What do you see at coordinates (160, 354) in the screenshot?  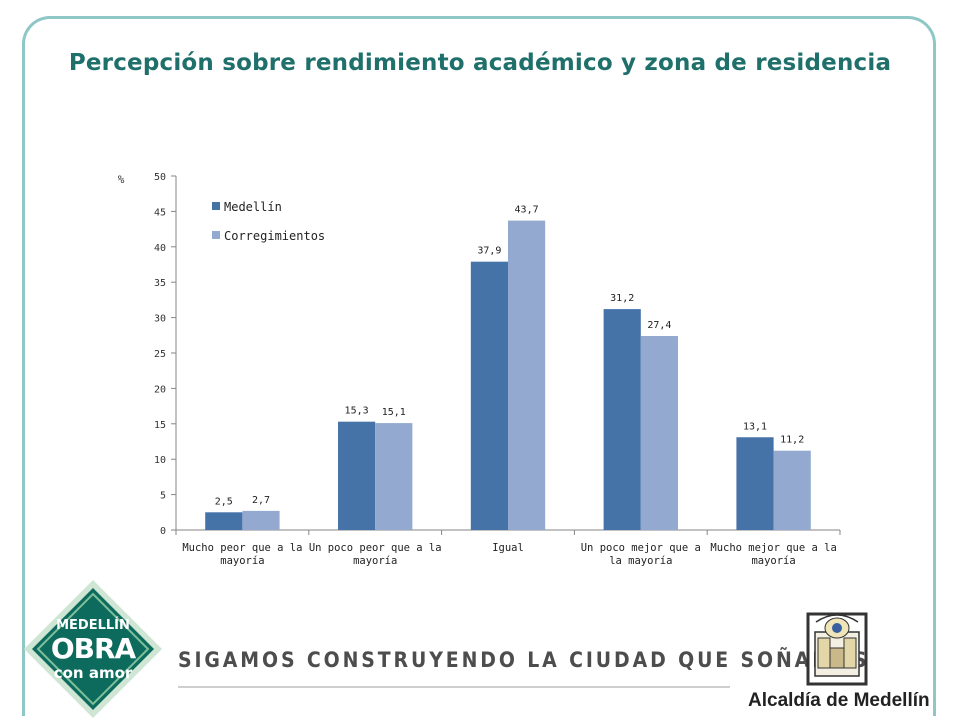 I see `y-tick-label: 25` at bounding box center [160, 354].